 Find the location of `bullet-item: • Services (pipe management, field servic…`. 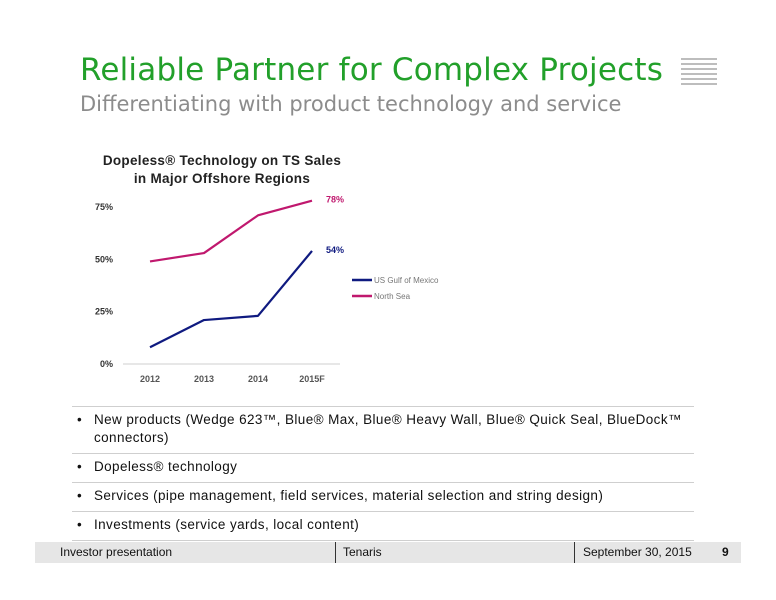

bullet-item: • Services (pipe management, field servic… is located at coordinates (383, 496).